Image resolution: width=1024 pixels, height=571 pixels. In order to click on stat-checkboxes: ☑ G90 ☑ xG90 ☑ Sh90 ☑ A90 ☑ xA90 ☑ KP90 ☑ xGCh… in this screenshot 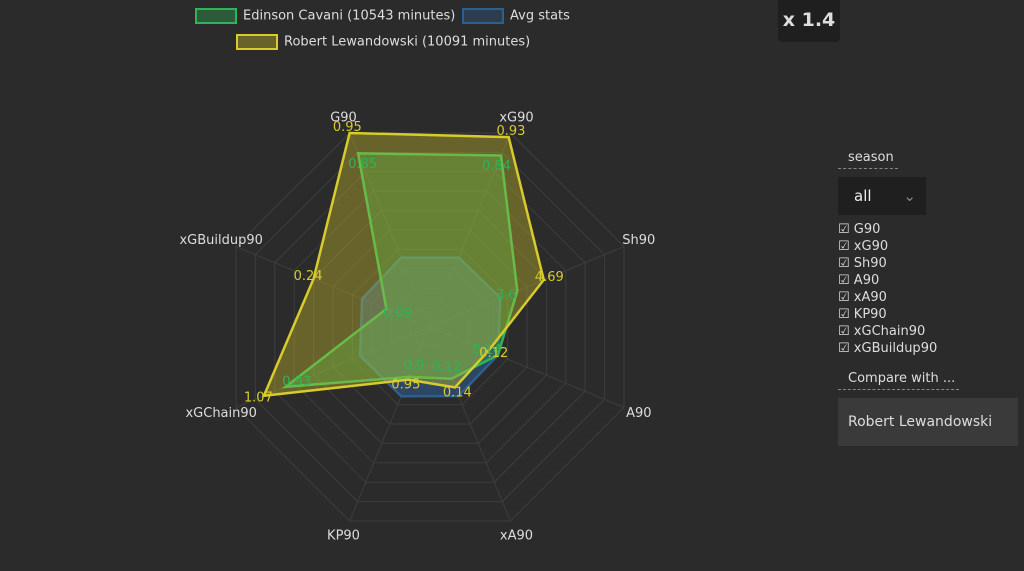, I will do `click(928, 289)`.